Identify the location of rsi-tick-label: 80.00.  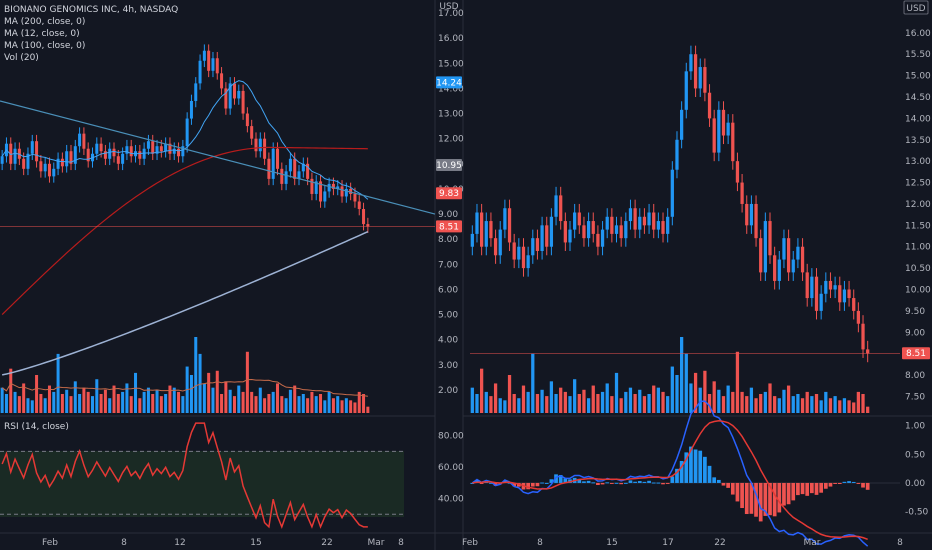
(451, 437).